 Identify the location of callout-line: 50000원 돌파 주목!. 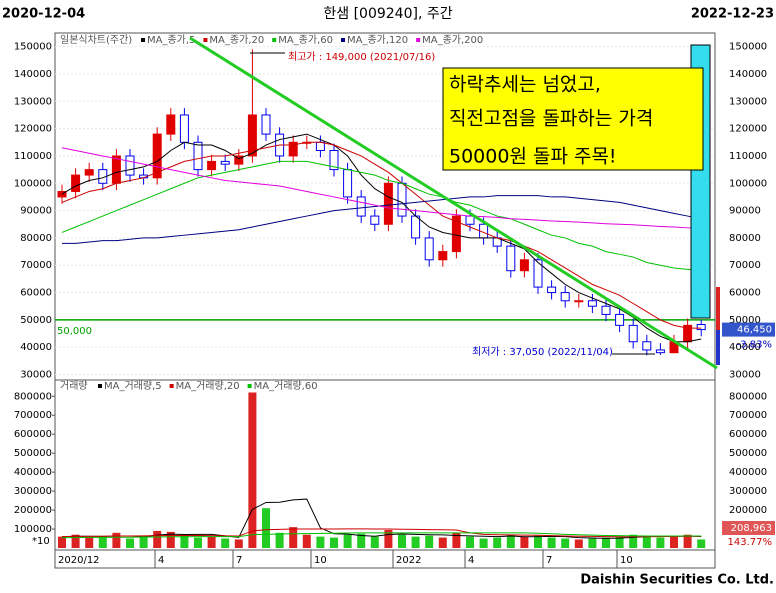
(533, 157).